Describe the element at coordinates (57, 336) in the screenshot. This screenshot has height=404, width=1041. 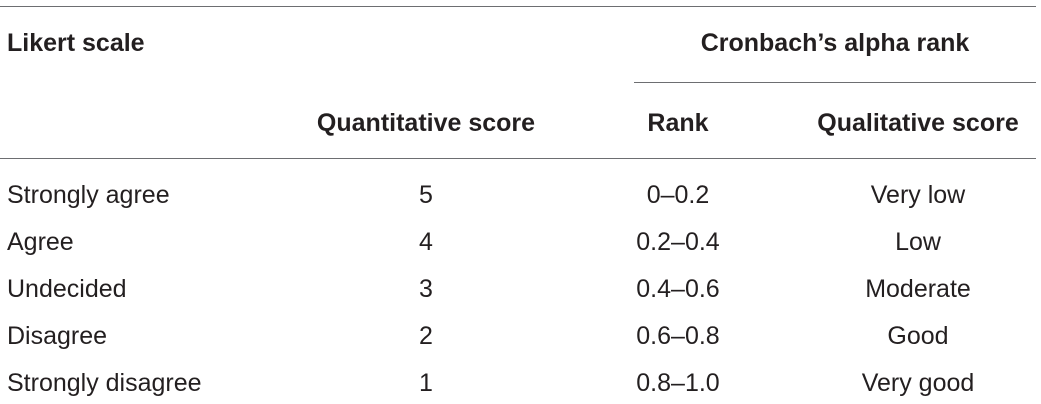
I see `likert-cell: Disagree` at that location.